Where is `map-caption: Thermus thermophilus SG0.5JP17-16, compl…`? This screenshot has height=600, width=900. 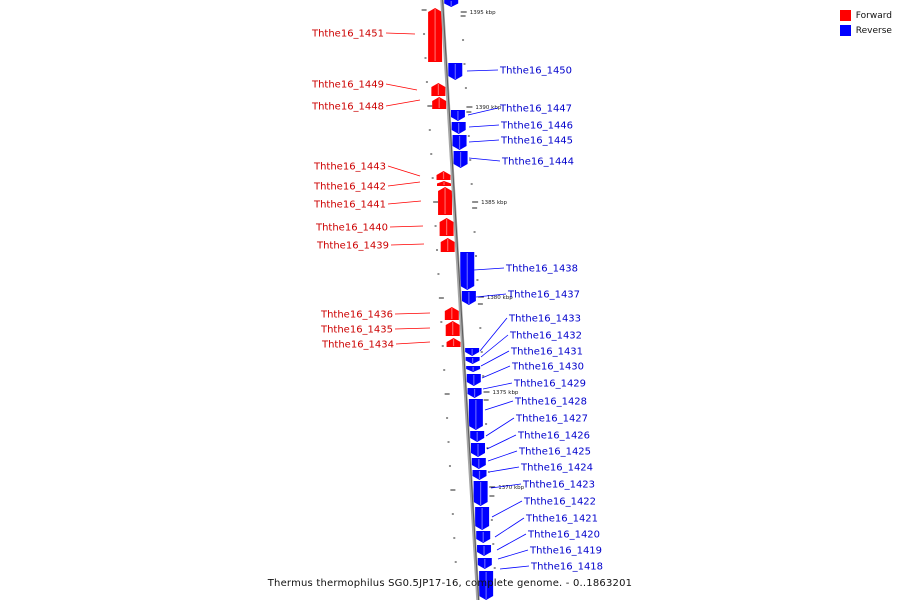
map-caption: Thermus thermophilus SG0.5JP17-16, compl… is located at coordinates (450, 583).